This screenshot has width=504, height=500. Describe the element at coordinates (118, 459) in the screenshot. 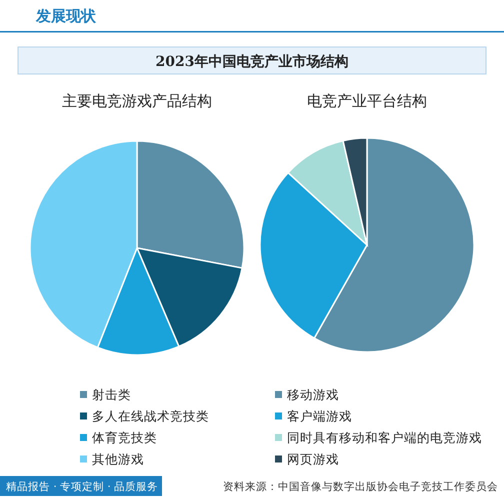

I see `legend-label: 其他游戏` at that location.